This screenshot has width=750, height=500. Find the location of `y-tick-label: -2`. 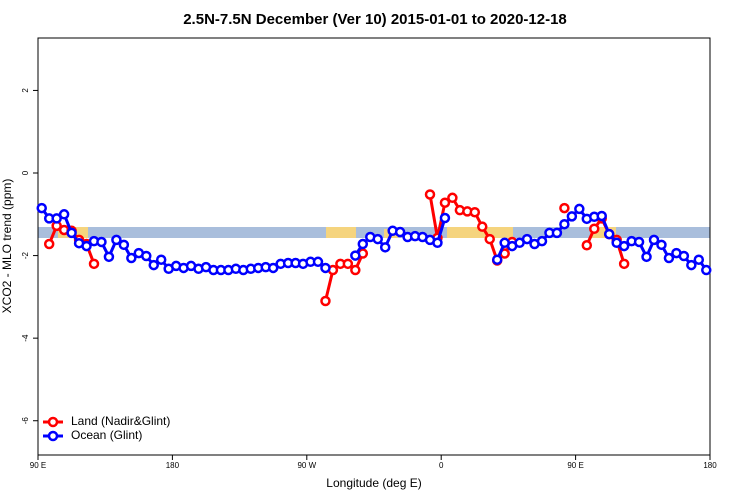

y-tick-label: -2 is located at coordinates (25, 255).